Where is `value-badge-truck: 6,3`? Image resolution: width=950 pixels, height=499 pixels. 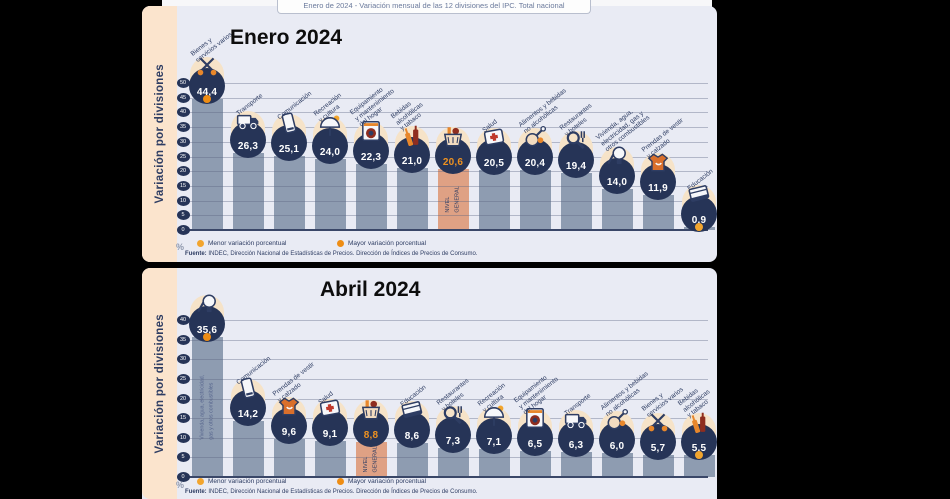
value-badge-truck: 6,3 is located at coordinates (576, 434).